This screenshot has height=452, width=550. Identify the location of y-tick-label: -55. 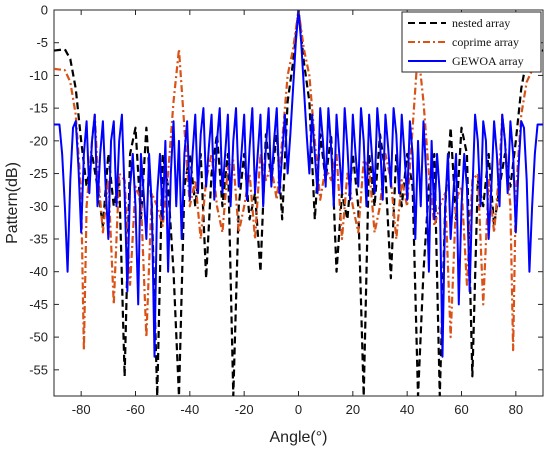
(38, 369).